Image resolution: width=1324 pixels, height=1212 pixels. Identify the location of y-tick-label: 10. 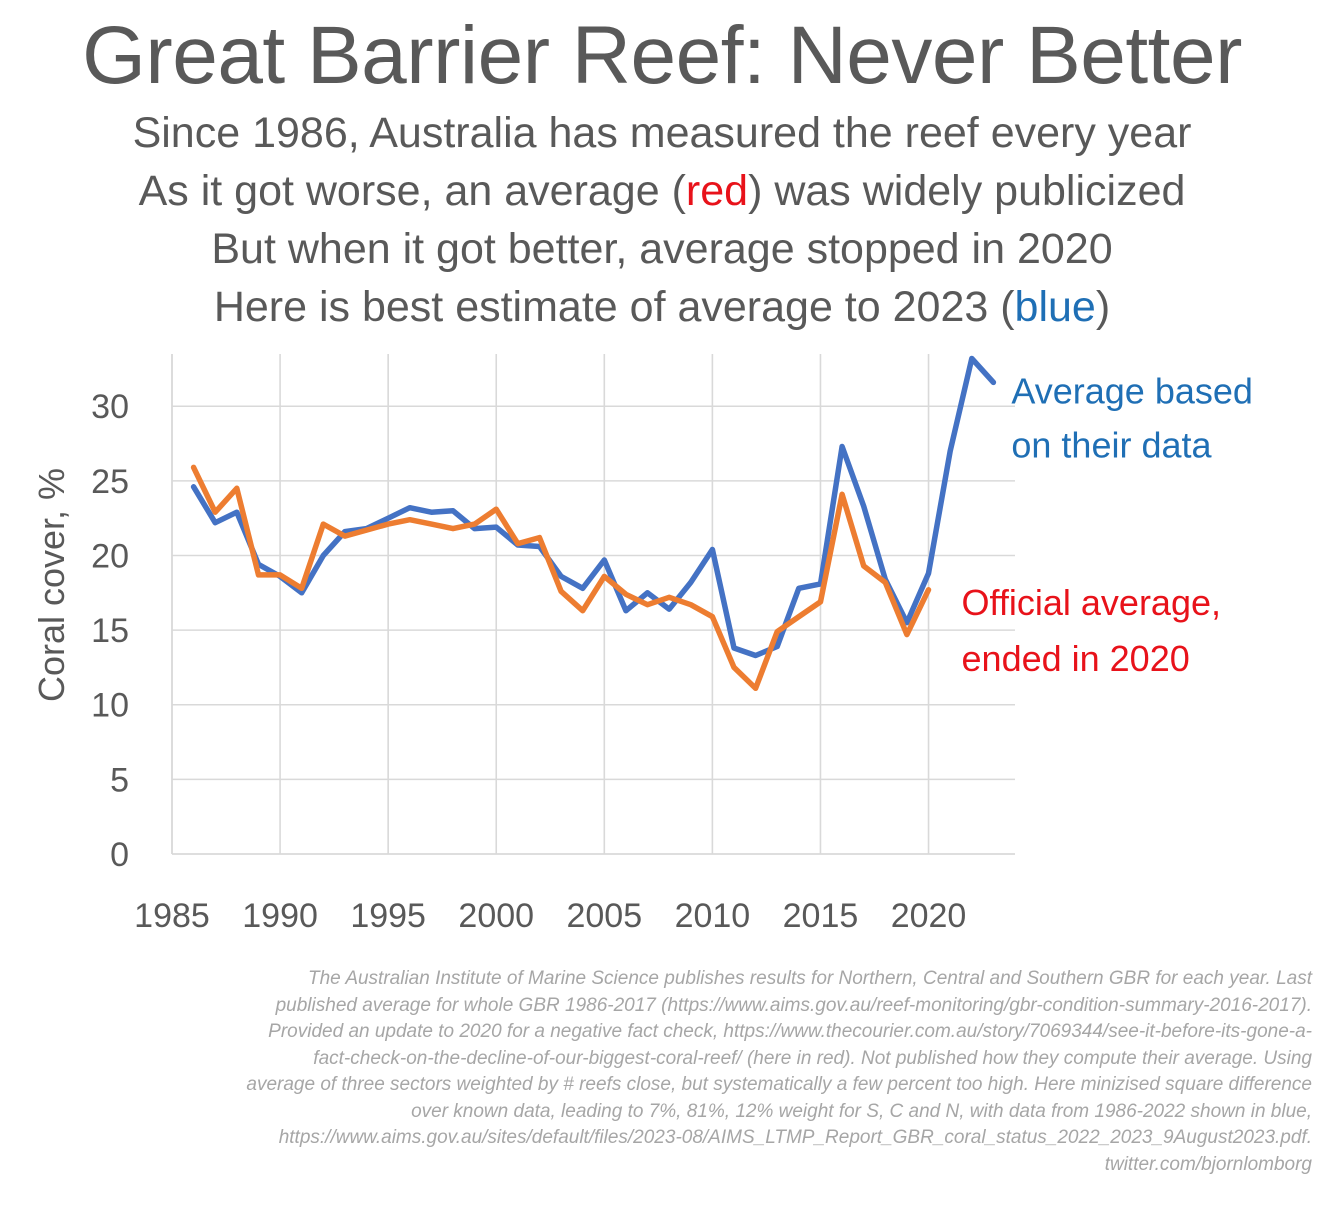
(110, 706).